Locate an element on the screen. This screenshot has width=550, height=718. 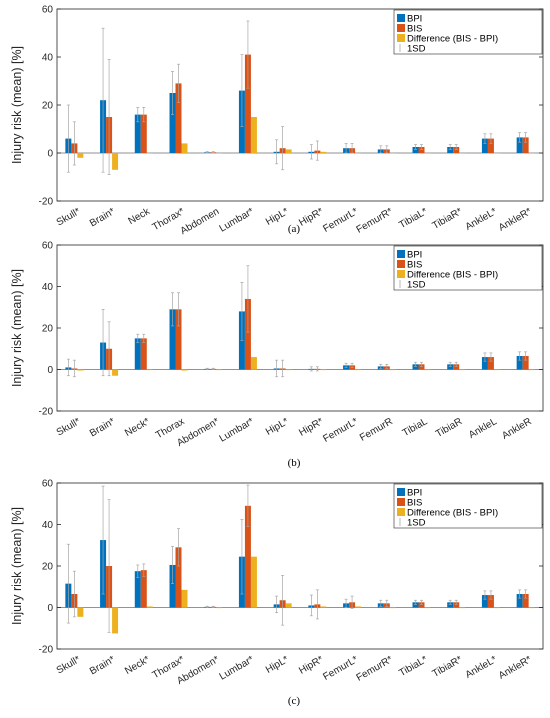
panel-caption: (c) is located at coordinates (294, 701).